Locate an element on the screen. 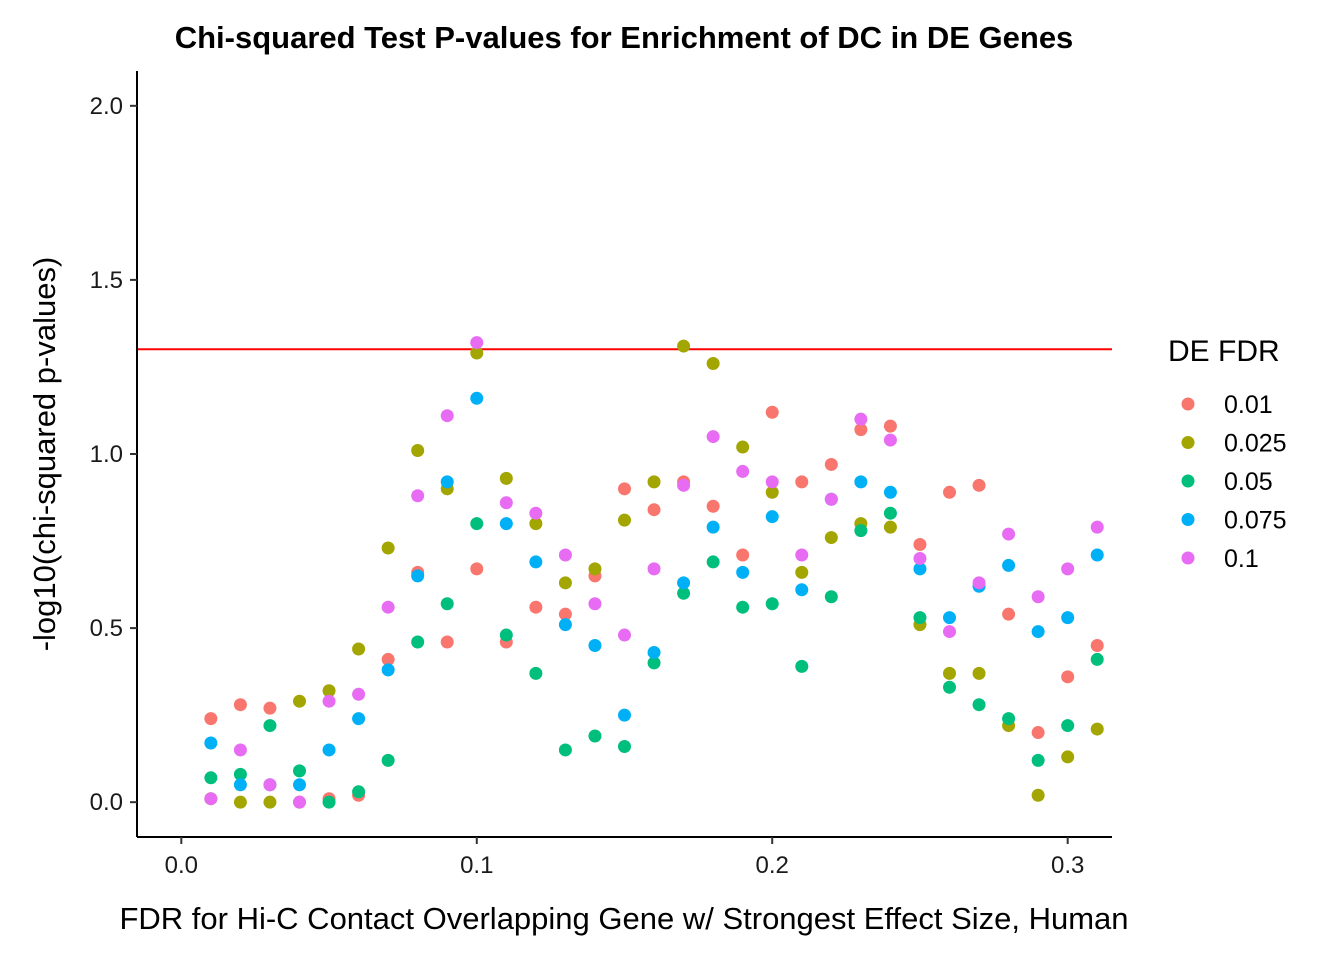 This screenshot has width=1344, height=960. legend-title: DE FDR is located at coordinates (1224, 351).